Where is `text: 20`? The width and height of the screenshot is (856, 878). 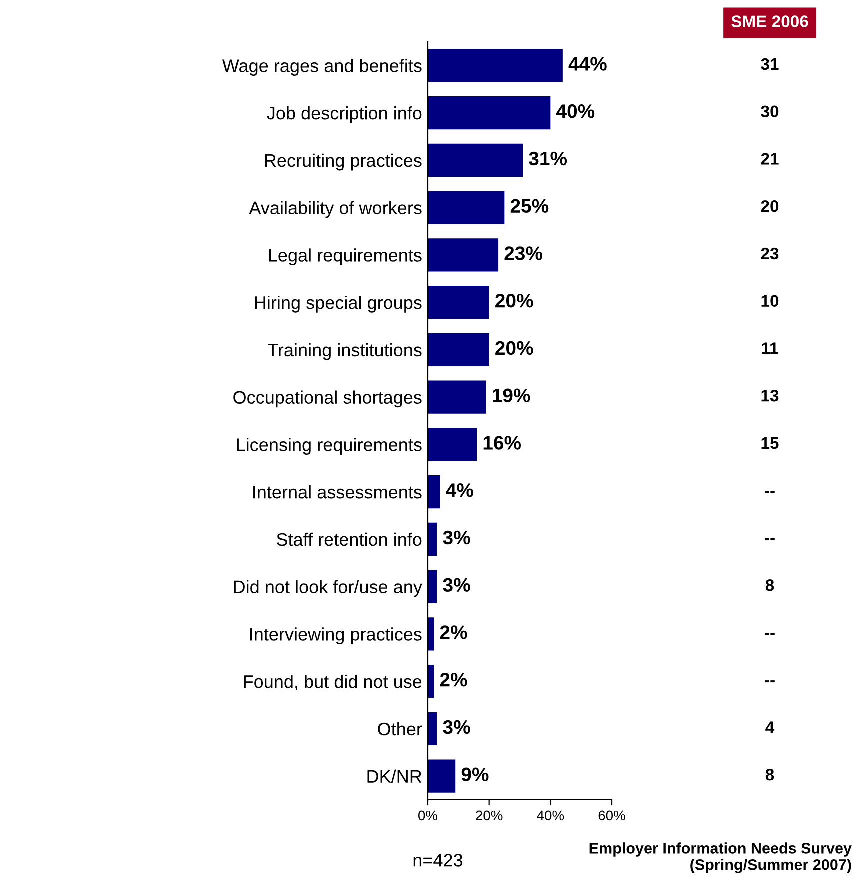
text: 20 is located at coordinates (770, 206).